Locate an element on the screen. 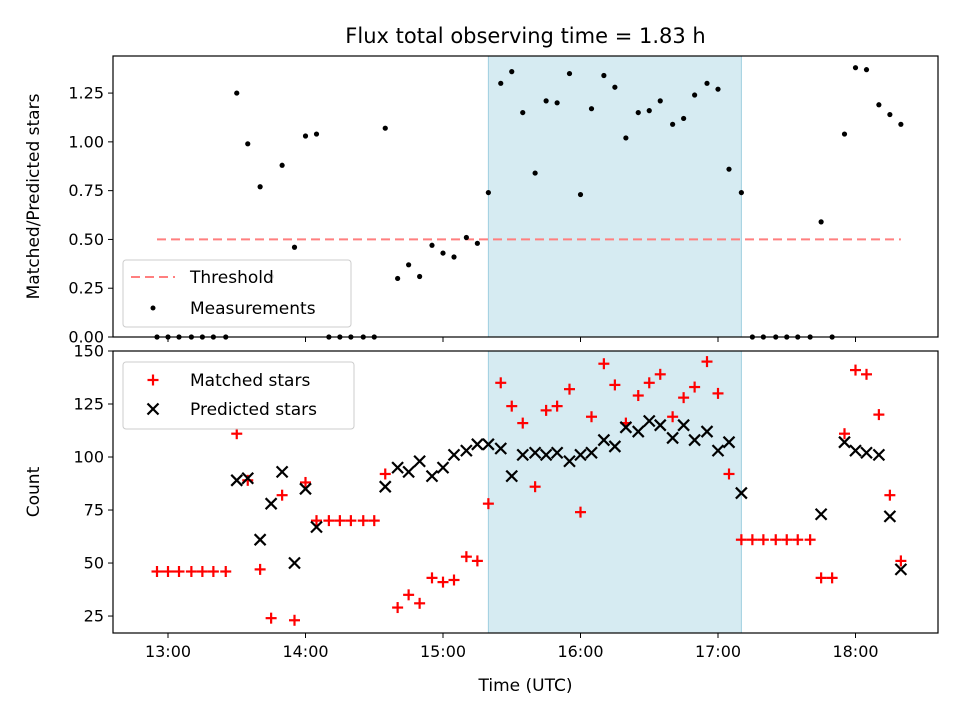 This screenshot has height=720, width=960. bottom-legend: Matched stars Predicted stars is located at coordinates (238, 395).